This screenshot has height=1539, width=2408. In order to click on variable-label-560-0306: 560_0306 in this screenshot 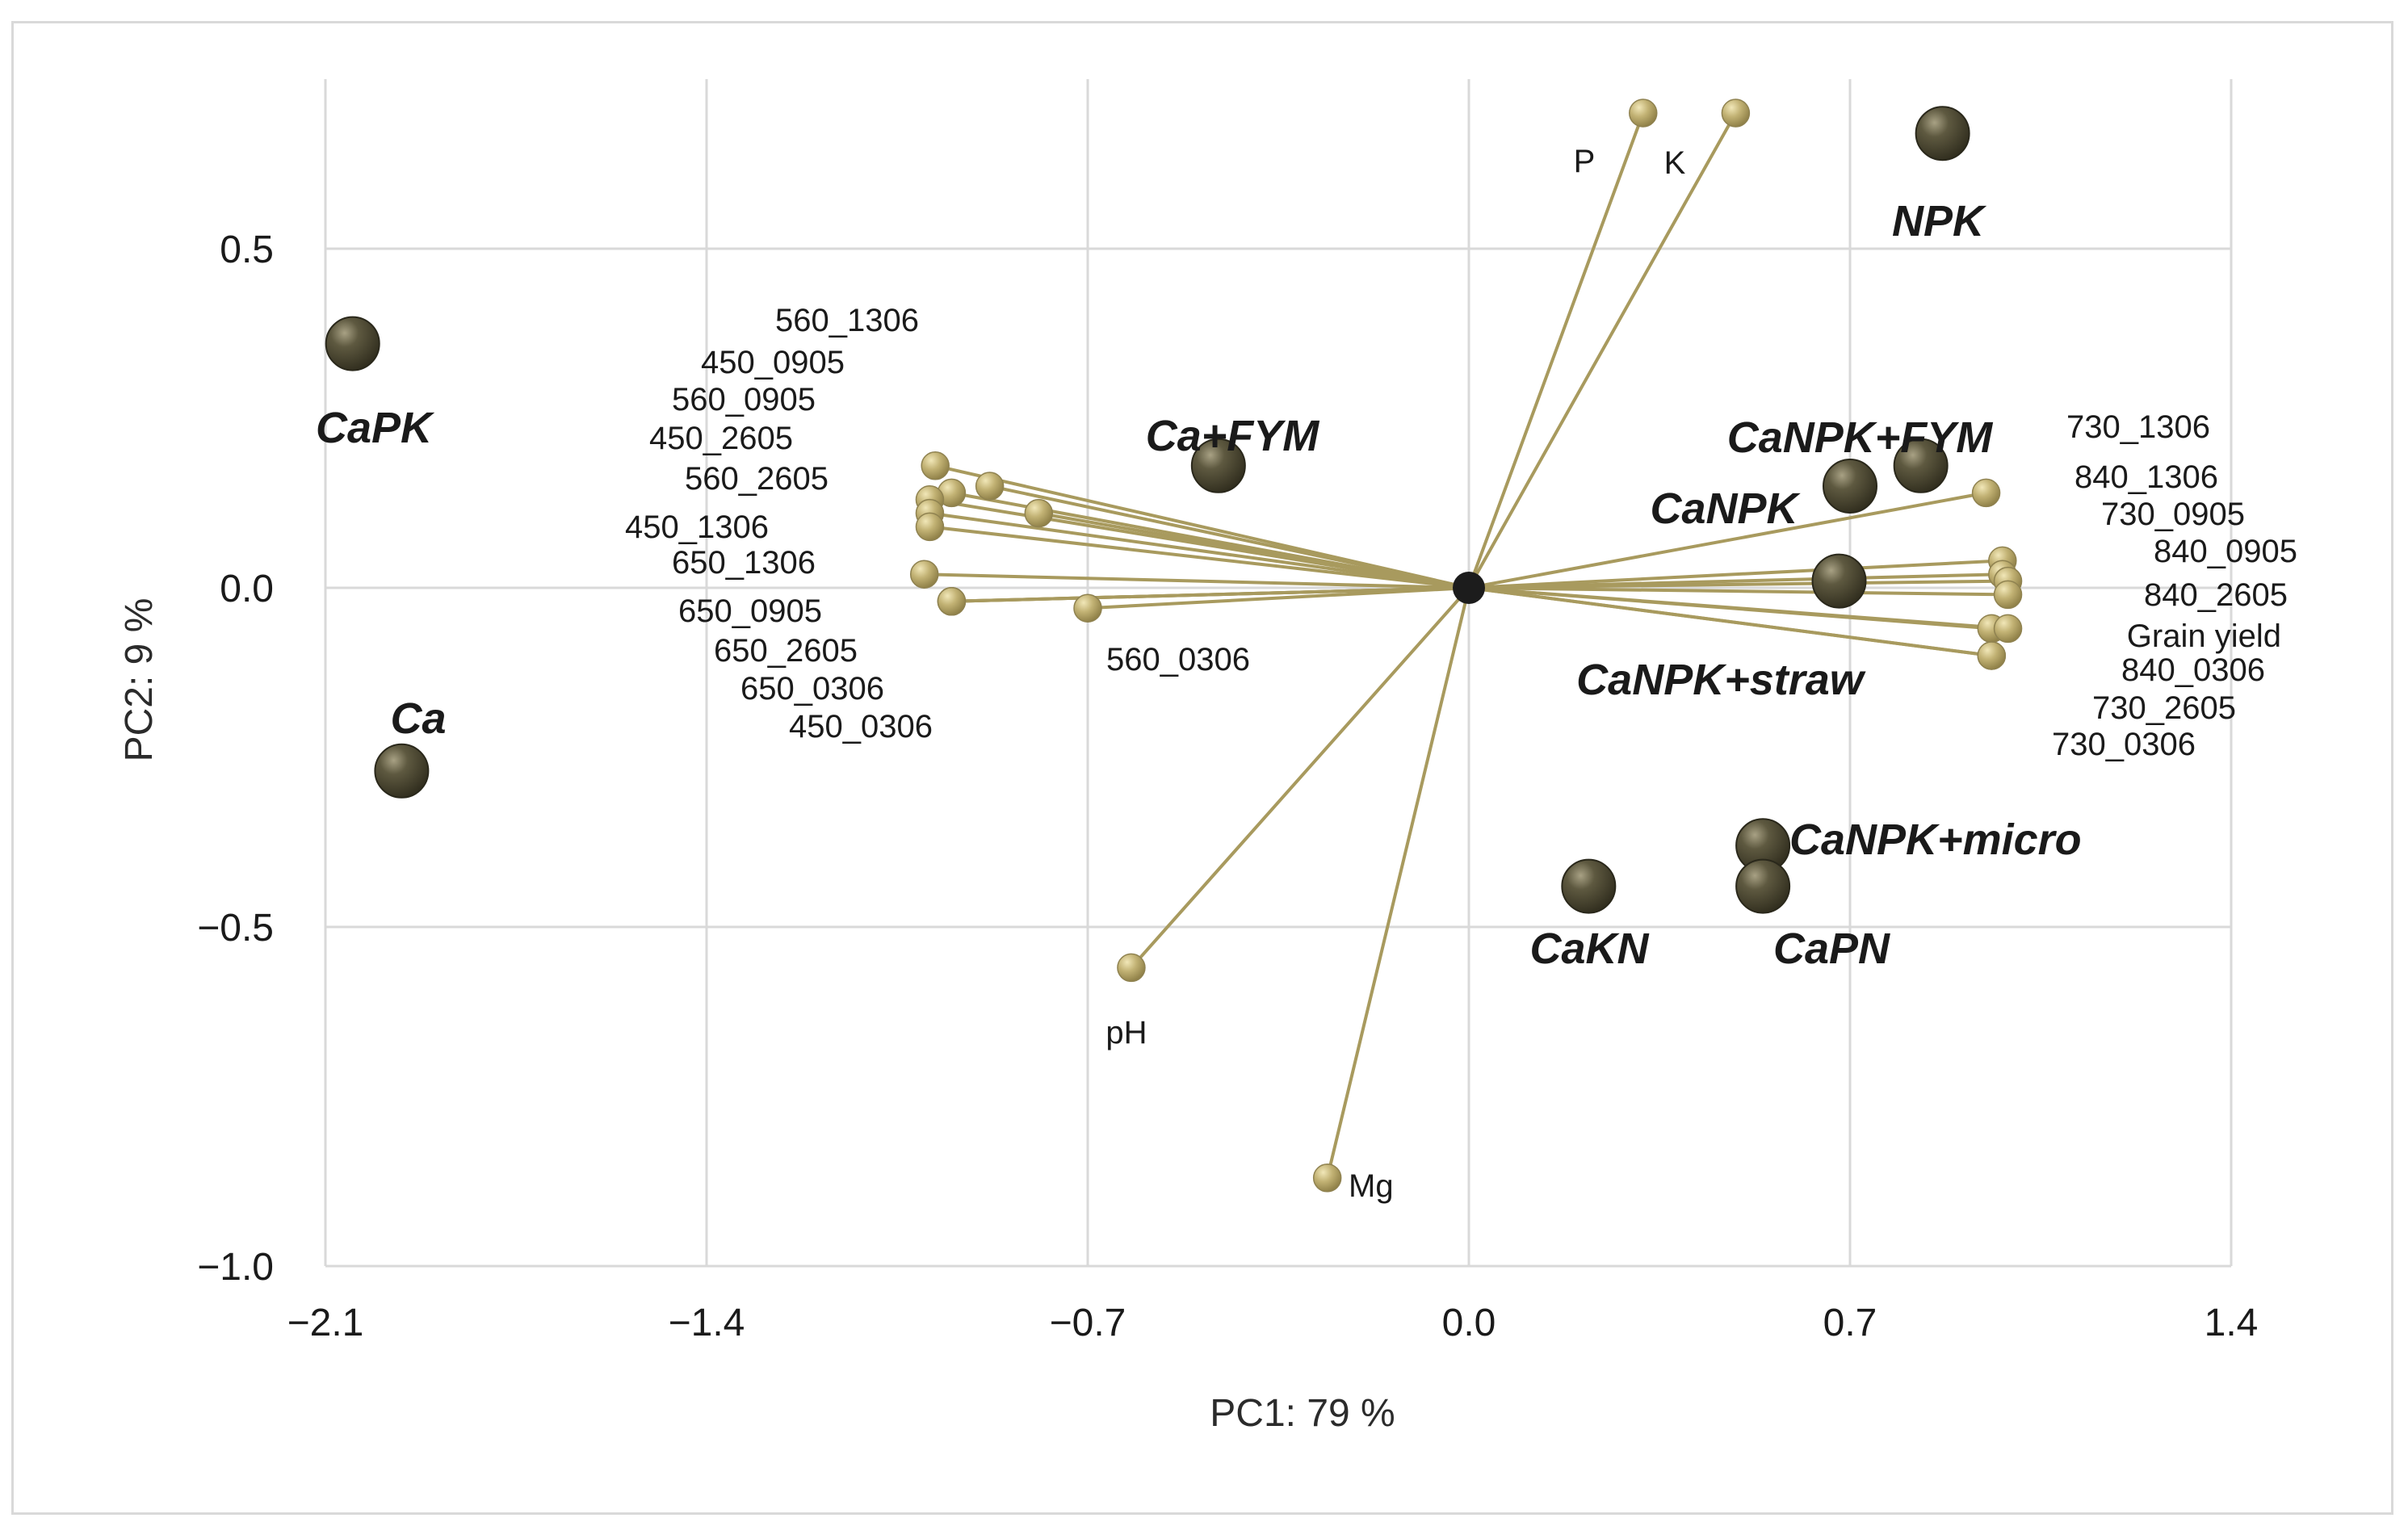, I will do `click(1178, 660)`.